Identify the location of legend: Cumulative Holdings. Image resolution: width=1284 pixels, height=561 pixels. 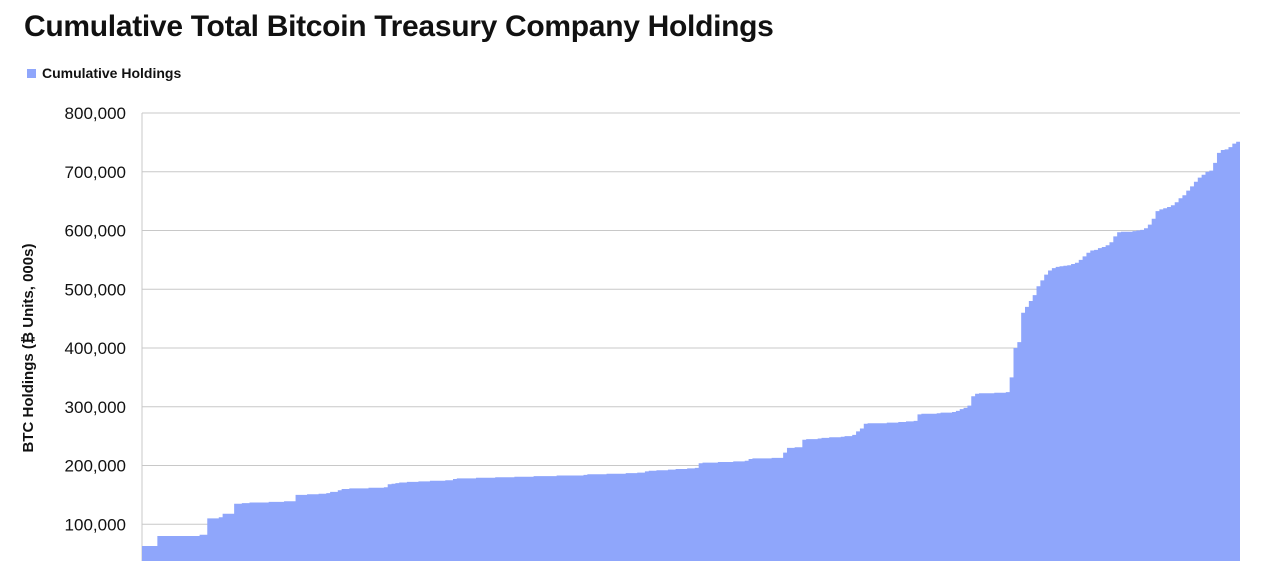
(104, 73).